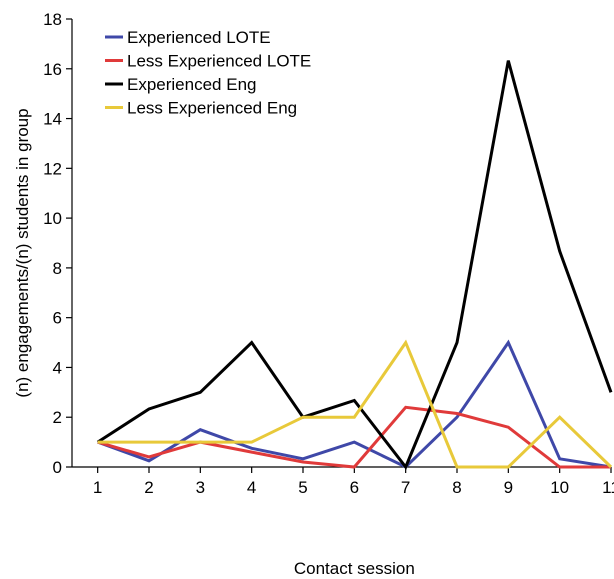 The height and width of the screenshot is (579, 614). What do you see at coordinates (52, 69) in the screenshot?
I see `y-tick-label: 16` at bounding box center [52, 69].